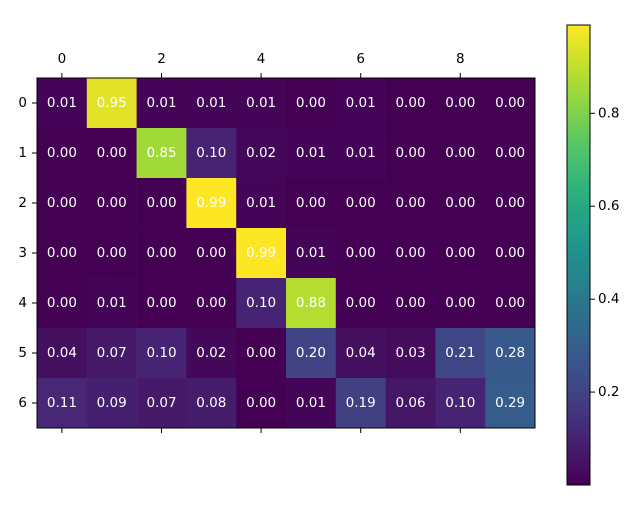 The width and height of the screenshot is (642, 517). Describe the element at coordinates (460, 353) in the screenshot. I see `heatmap-cell-r5-c8` at that location.